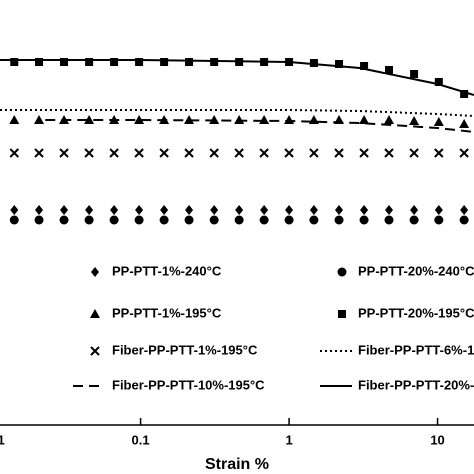 Image resolution: width=474 pixels, height=474 pixels. What do you see at coordinates (416, 384) in the screenshot?
I see `legend-label: Fiber-PP-PTT-20%-195°C` at bounding box center [416, 384].